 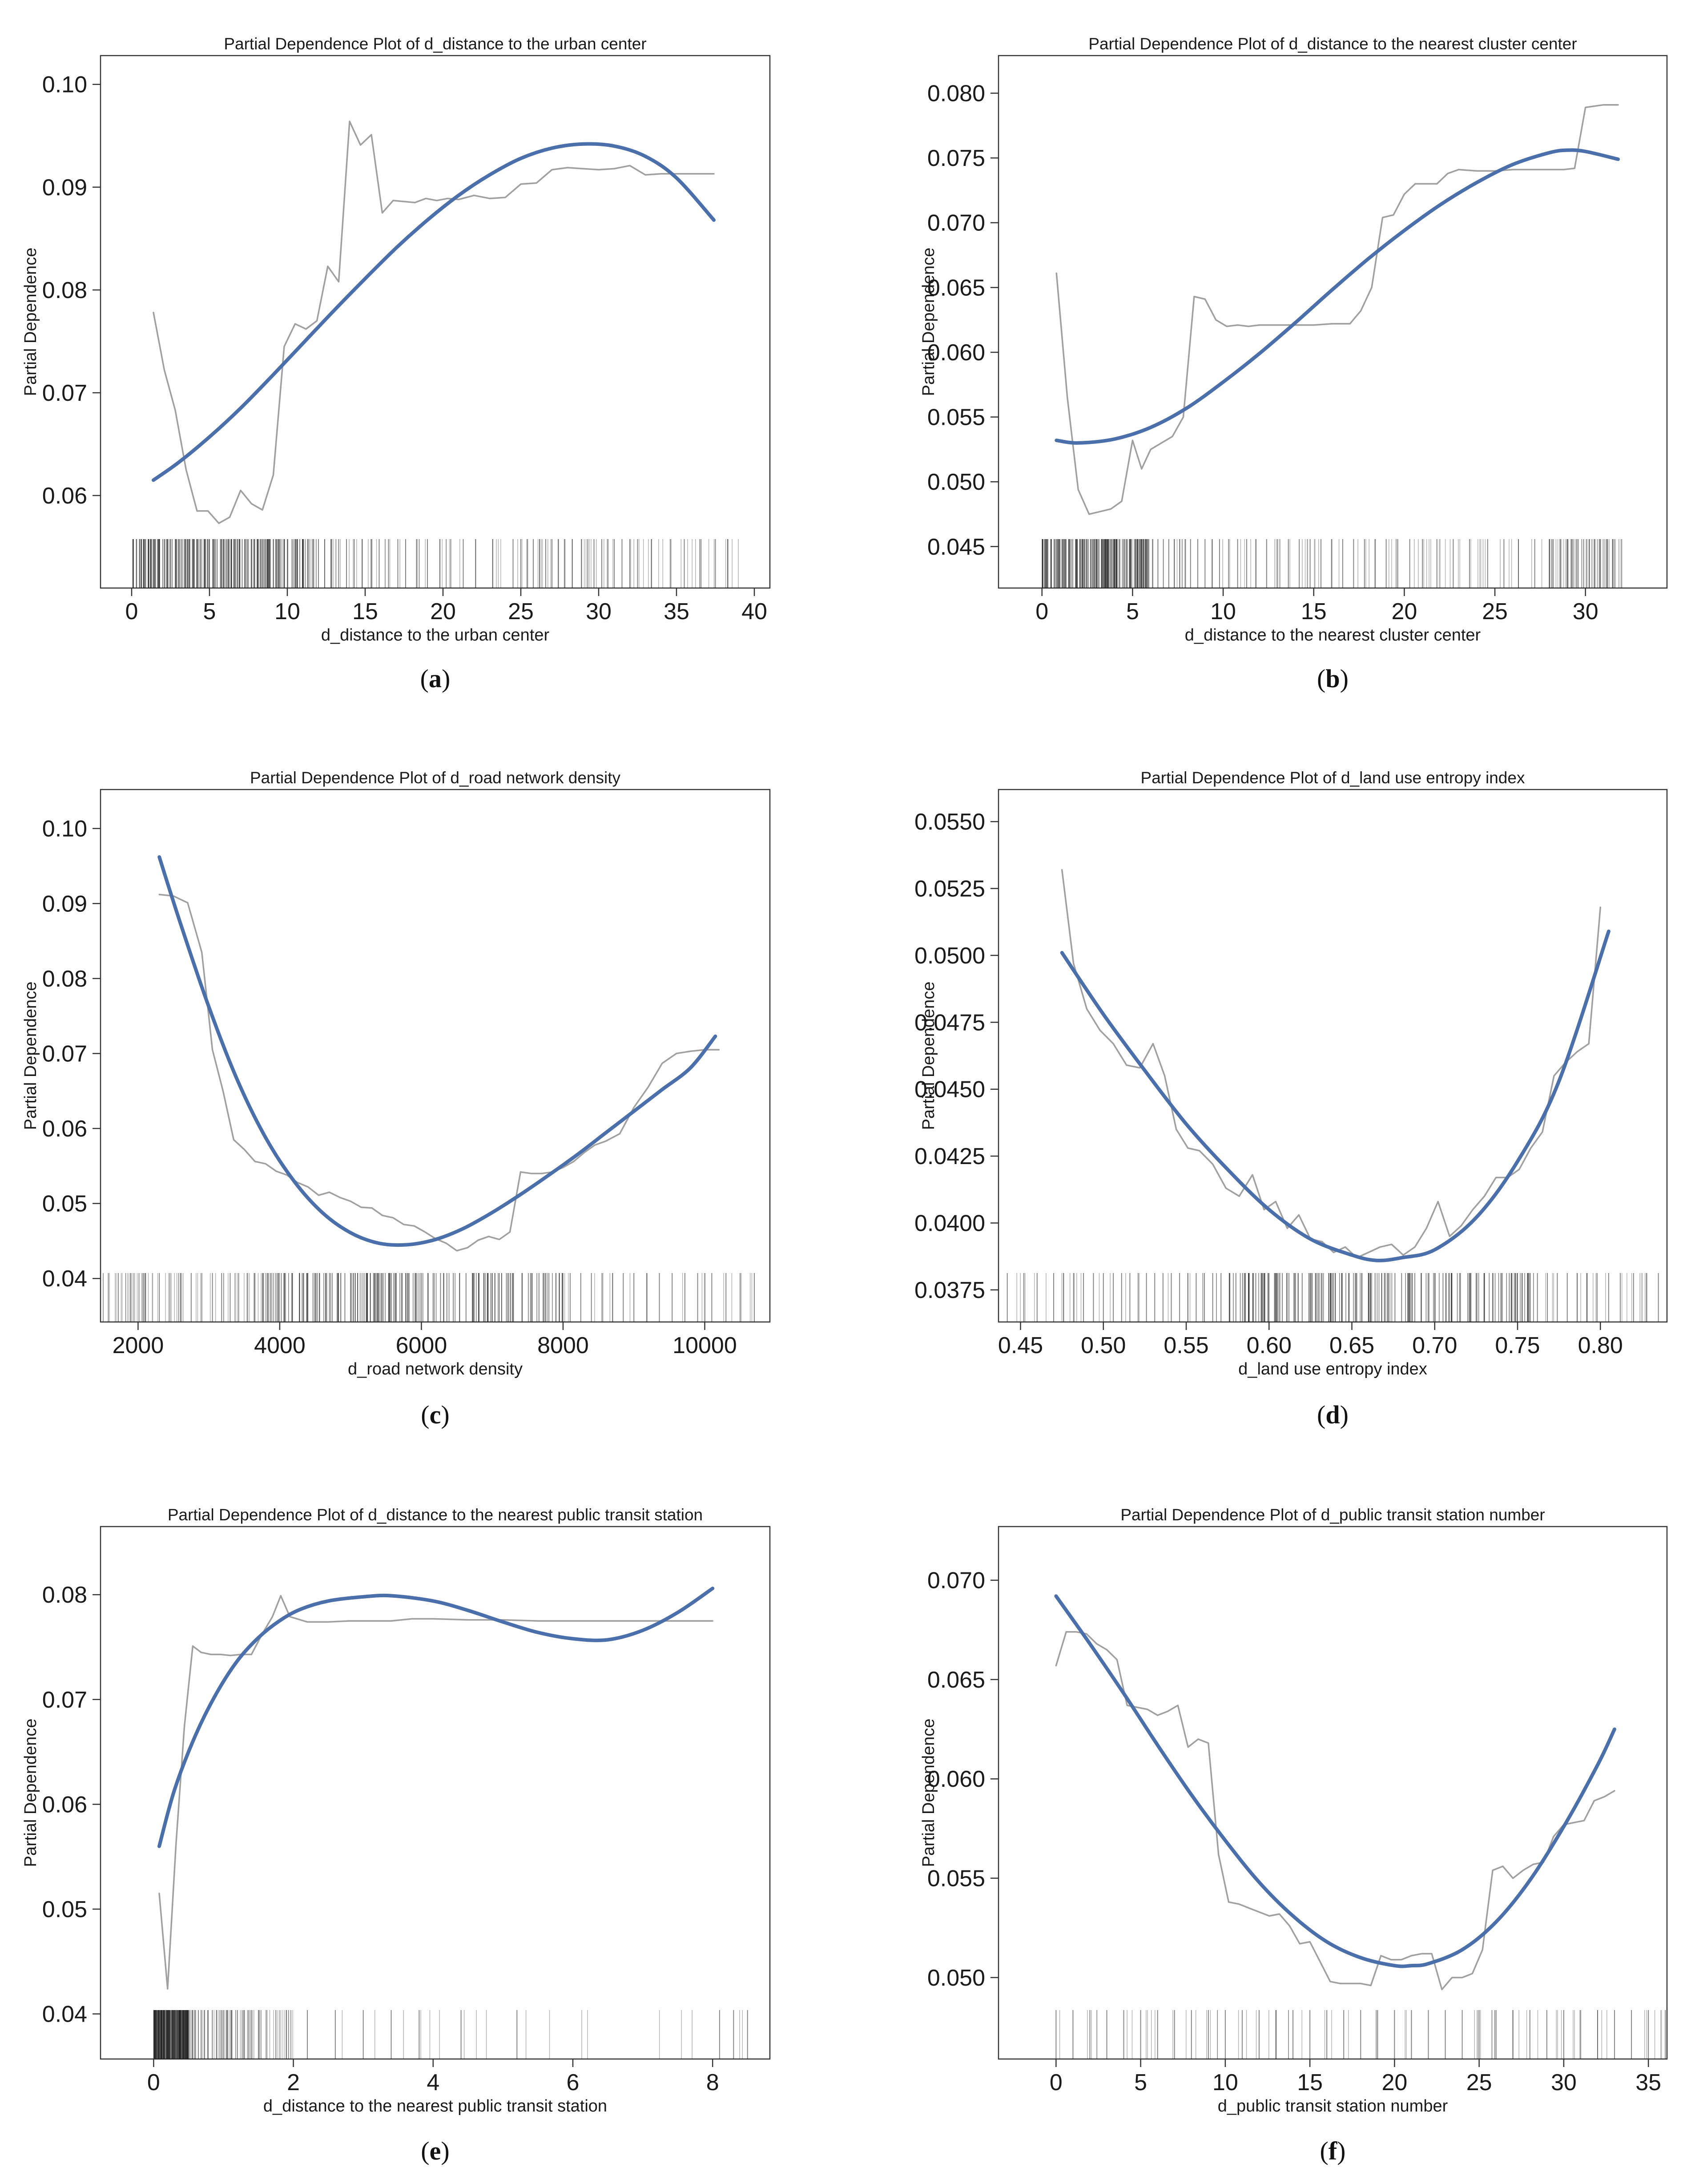 What do you see at coordinates (65, 1204) in the screenshot?
I see `y-tick-label: 0.05` at bounding box center [65, 1204].